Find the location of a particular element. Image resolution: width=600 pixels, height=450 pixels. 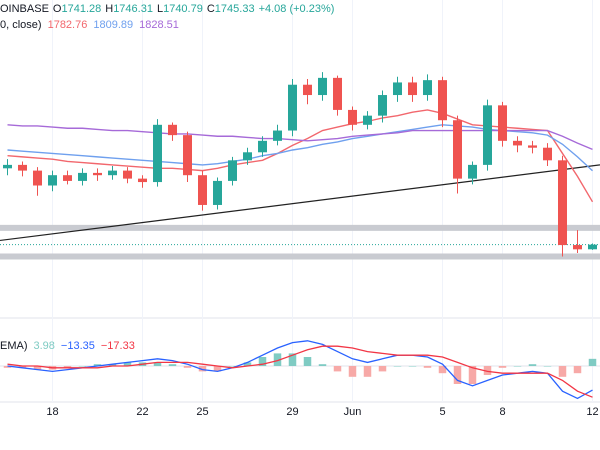

legend-item: 1809.89 is located at coordinates (113, 25).